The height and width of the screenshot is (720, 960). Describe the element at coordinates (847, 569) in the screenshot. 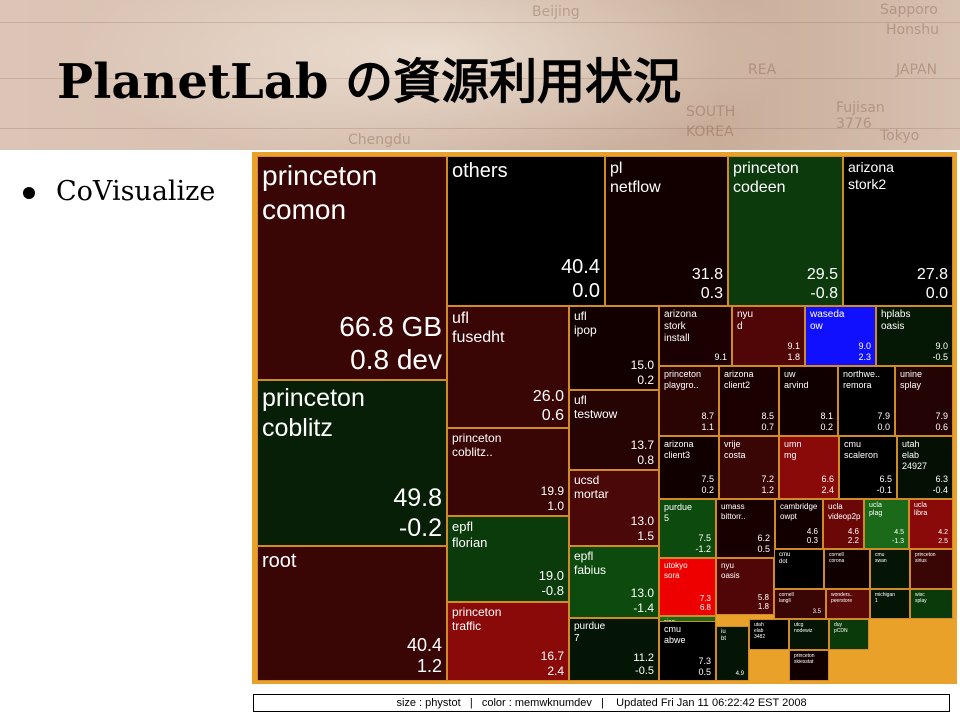

I see `treemap-cell: cornell corona` at that location.